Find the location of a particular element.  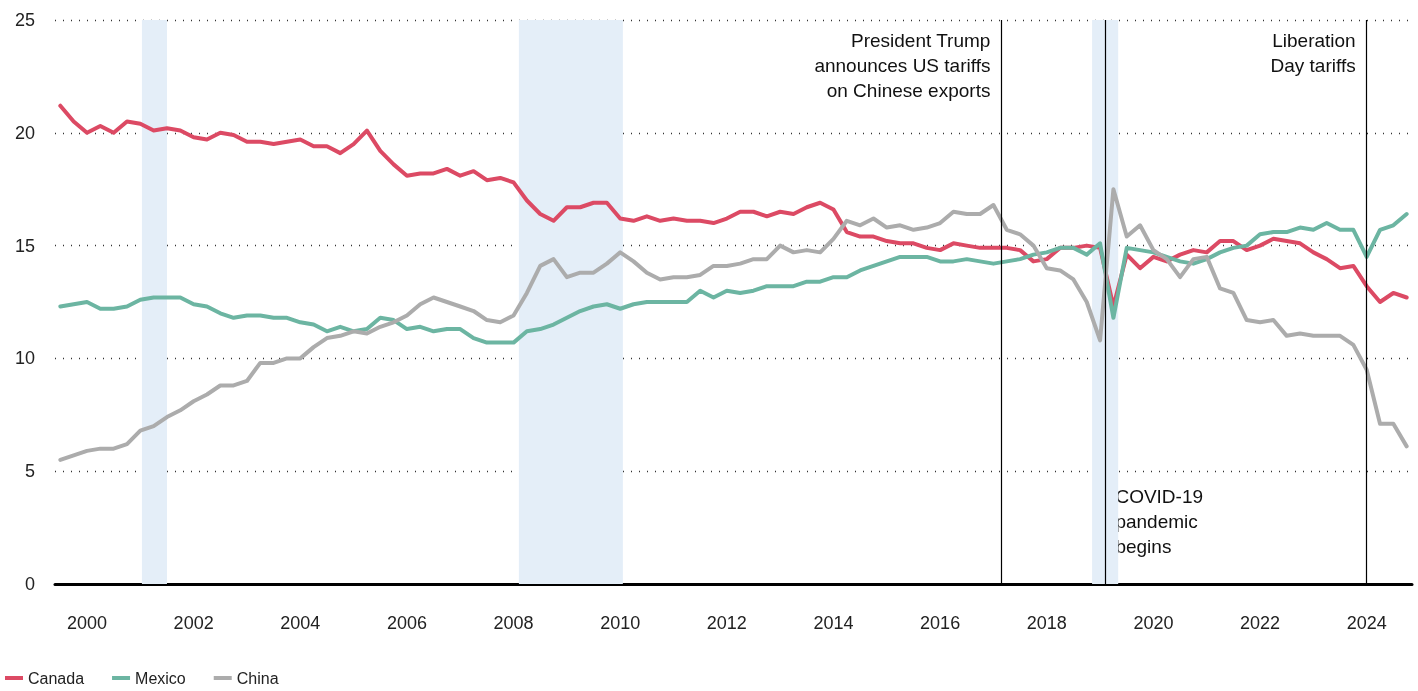

x-tick-label: 2008 is located at coordinates (513, 623).